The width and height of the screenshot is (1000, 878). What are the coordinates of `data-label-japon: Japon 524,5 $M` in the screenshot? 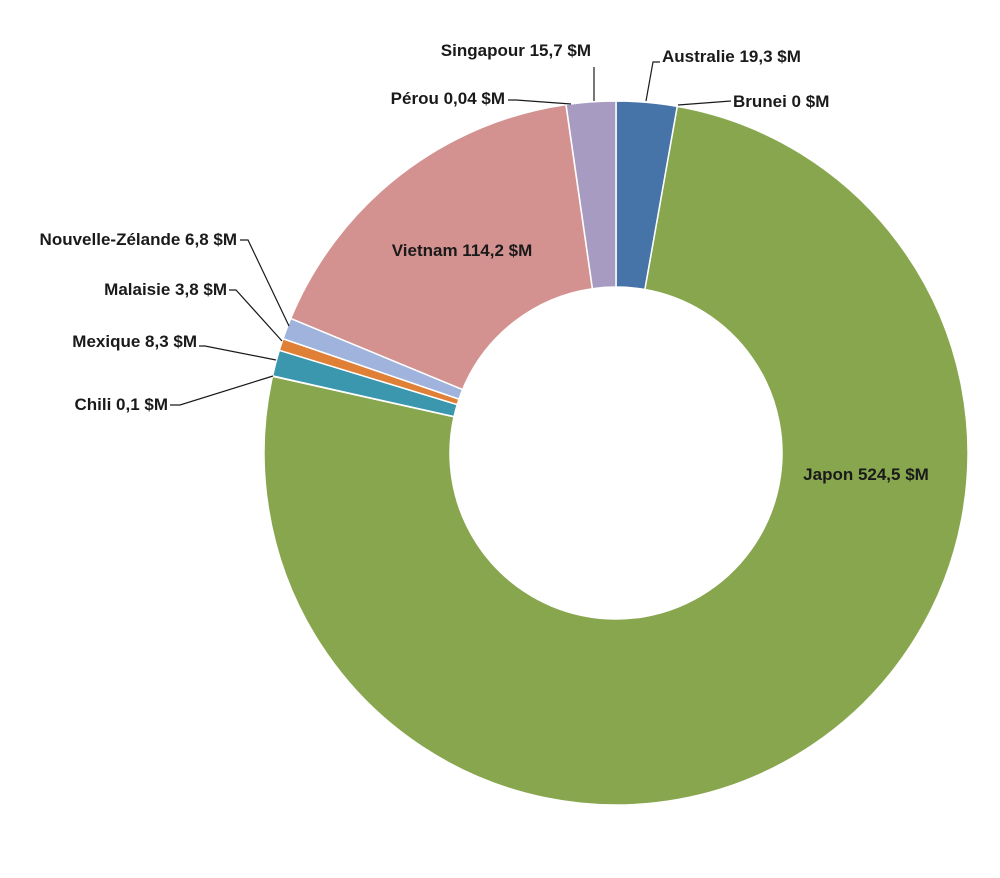 It's located at (866, 474).